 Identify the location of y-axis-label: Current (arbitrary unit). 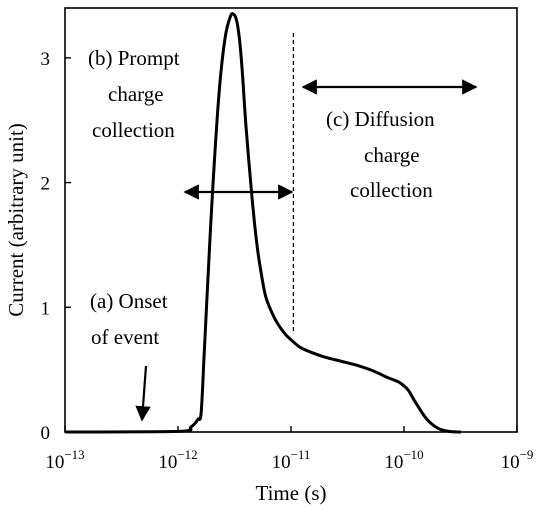
(16, 220).